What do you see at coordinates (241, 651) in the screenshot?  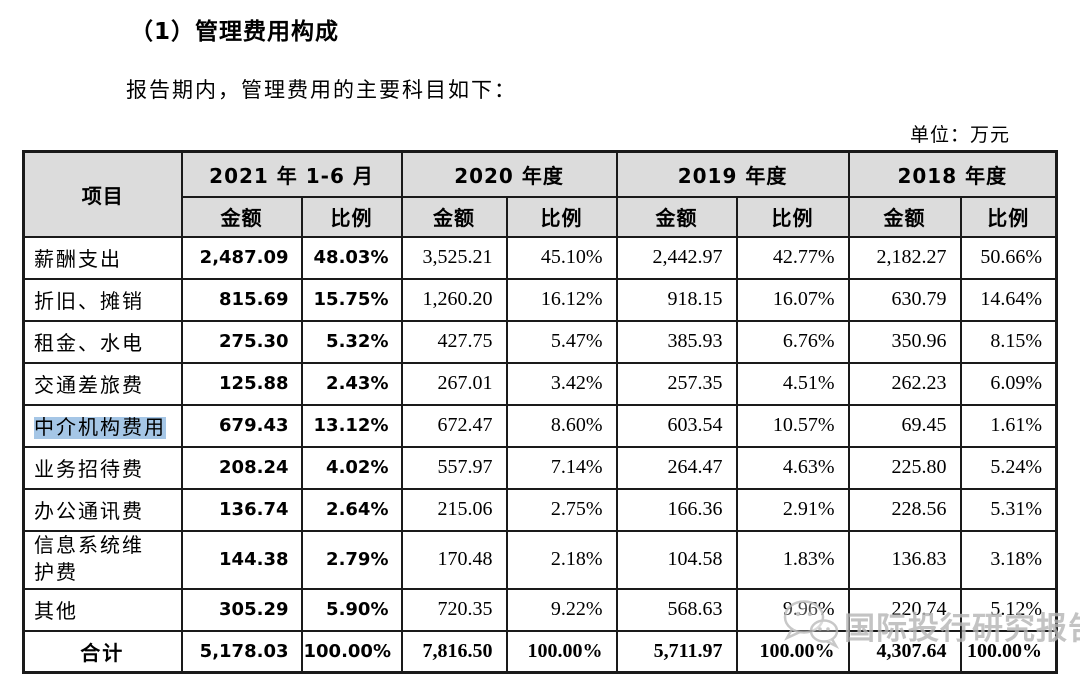 I see `cell-2021-amount-total: 5,178.03` at bounding box center [241, 651].